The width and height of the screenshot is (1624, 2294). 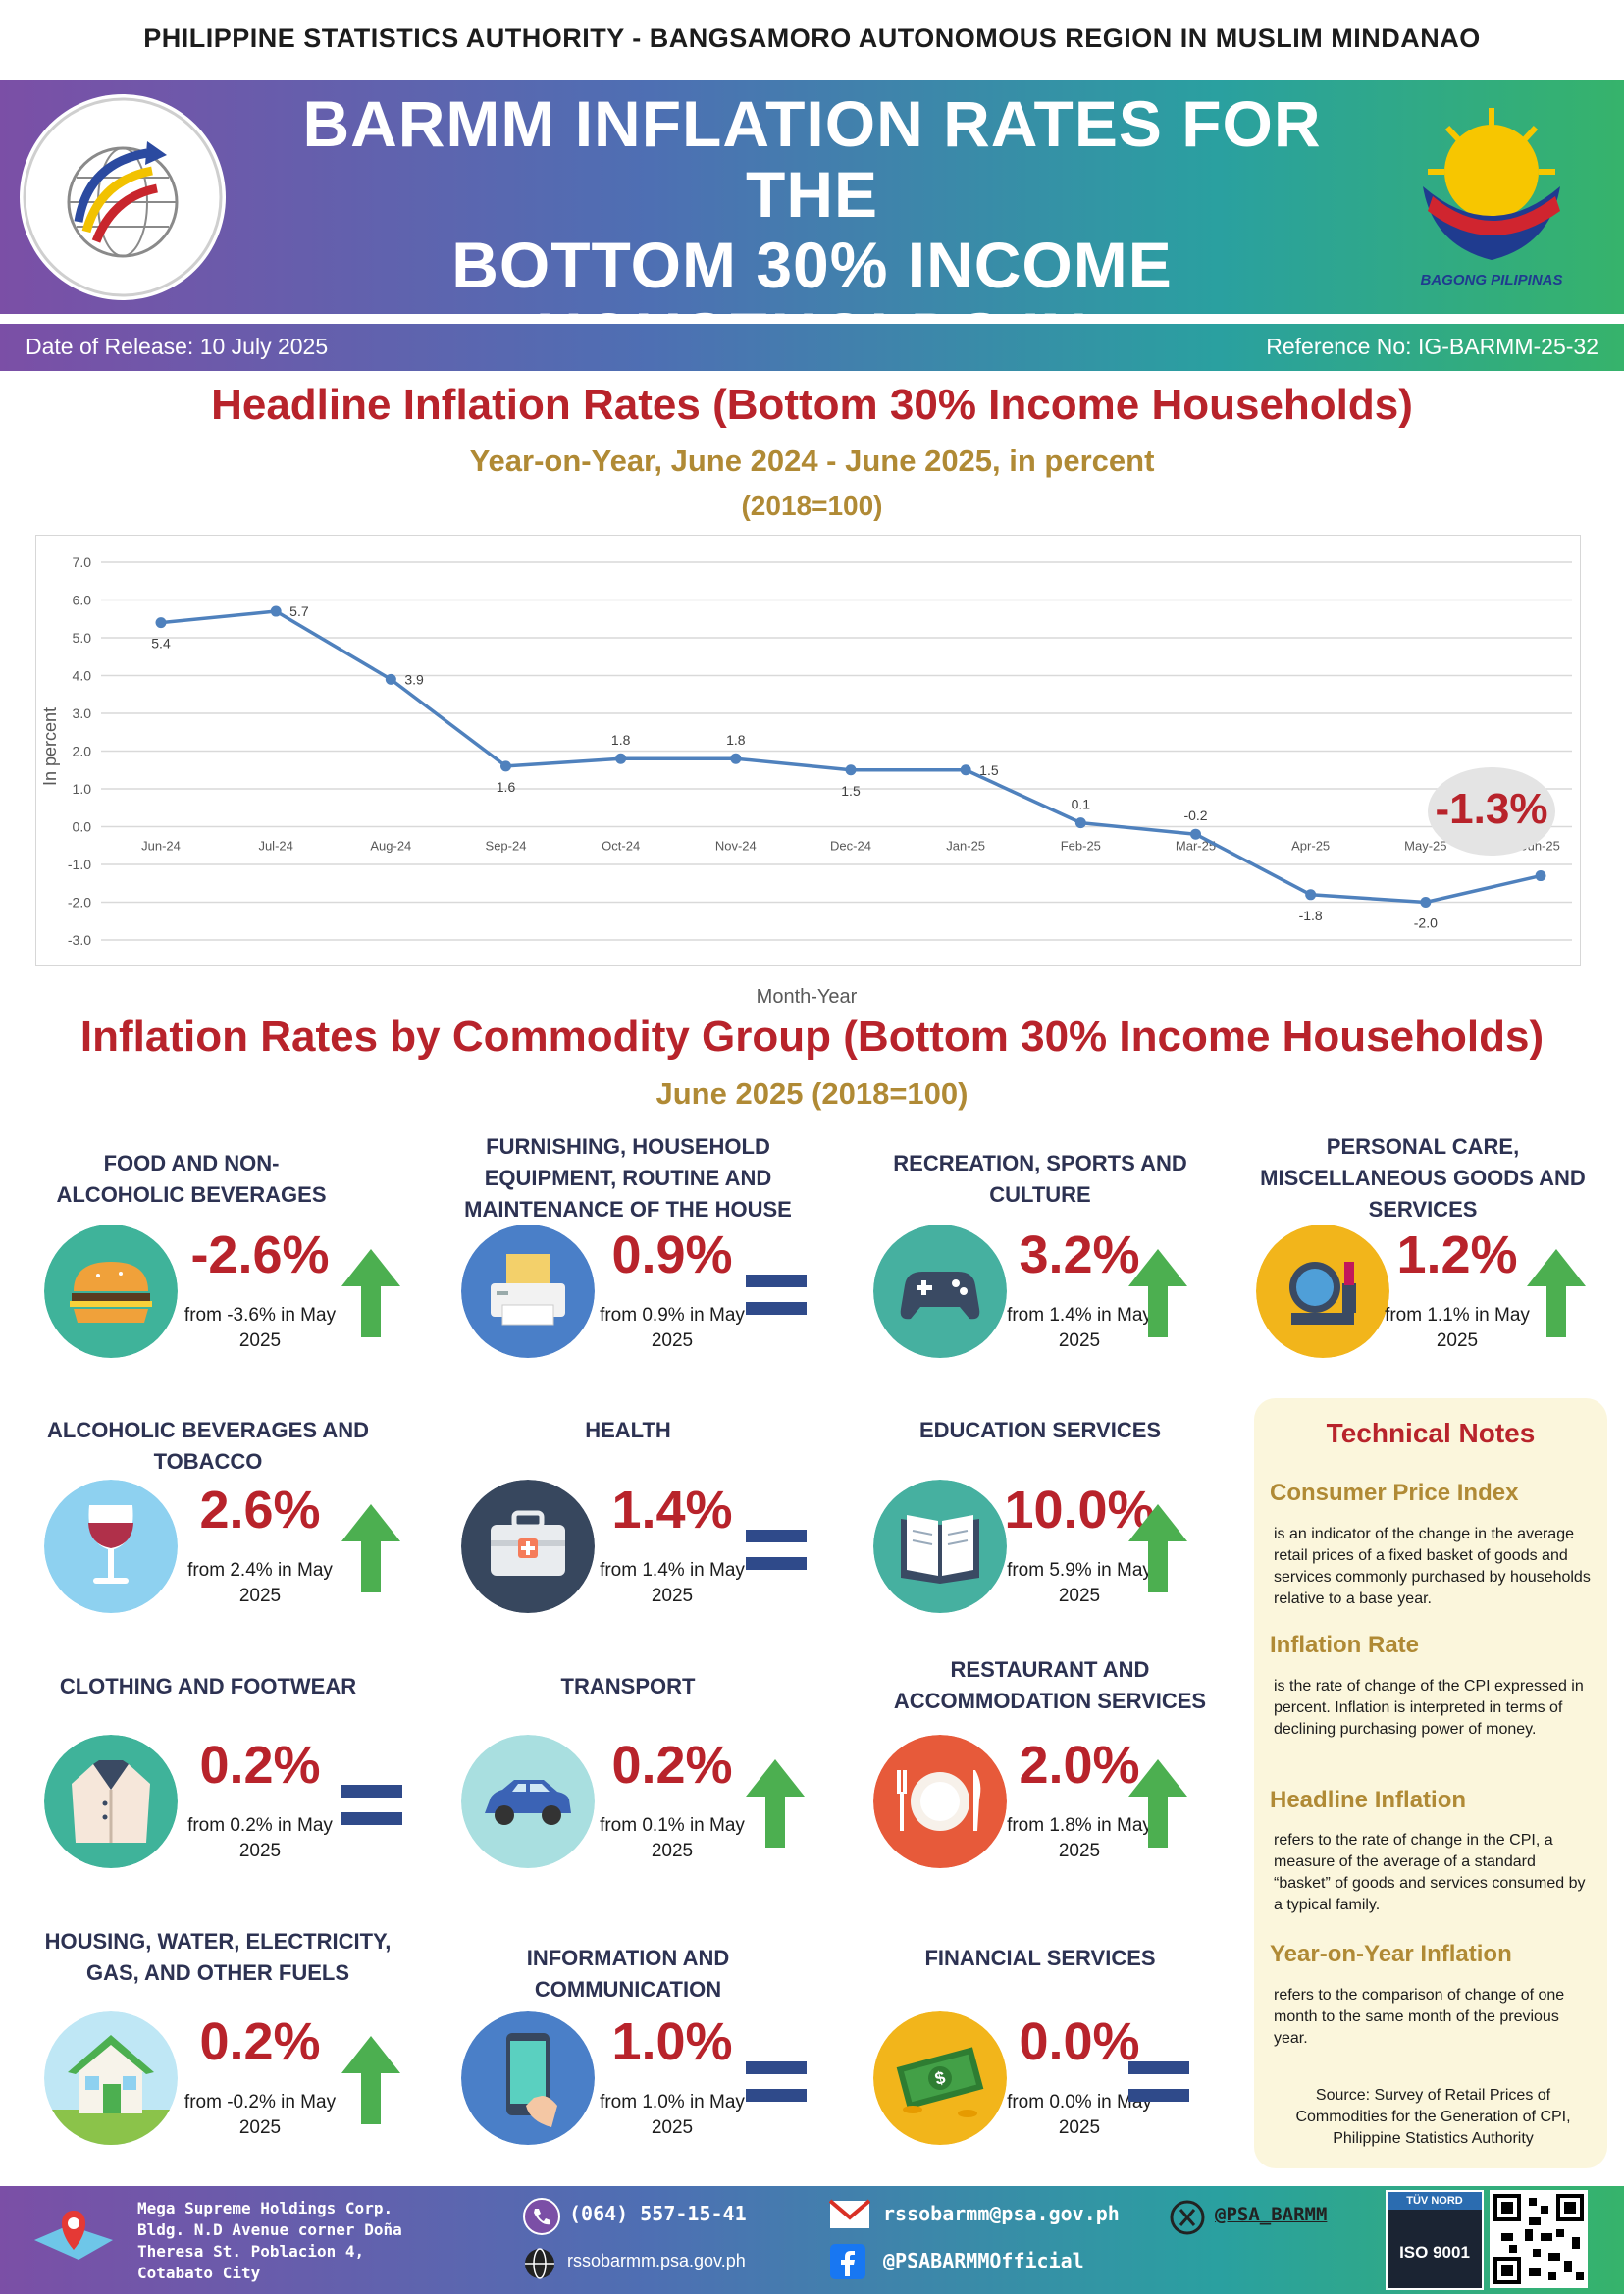 I want to click on printer-icon, so click(x=528, y=1291).